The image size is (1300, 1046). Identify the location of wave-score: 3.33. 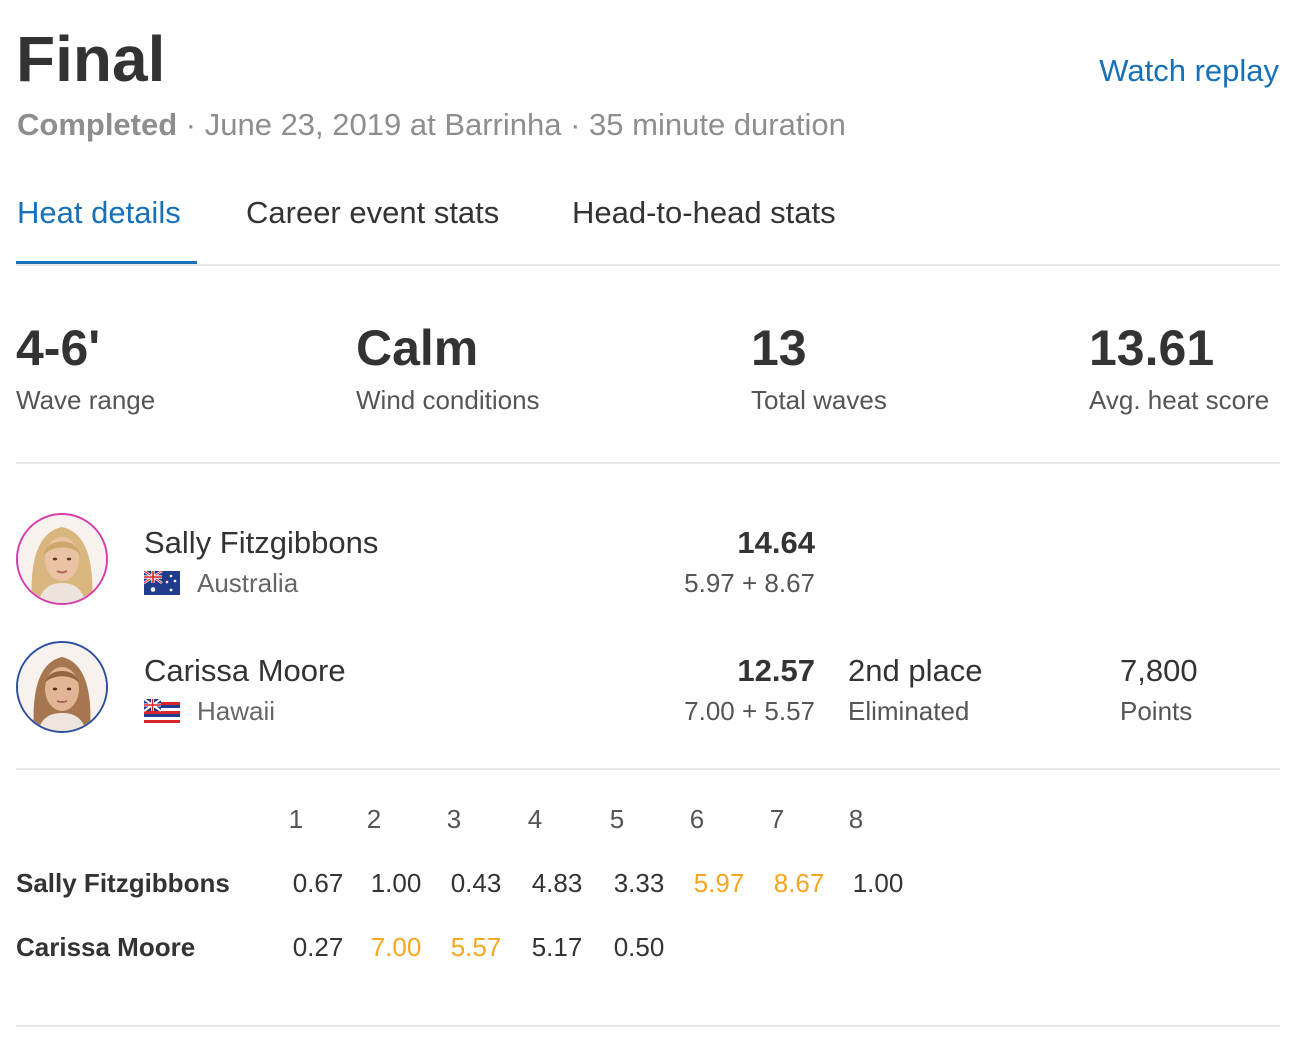
(639, 883).